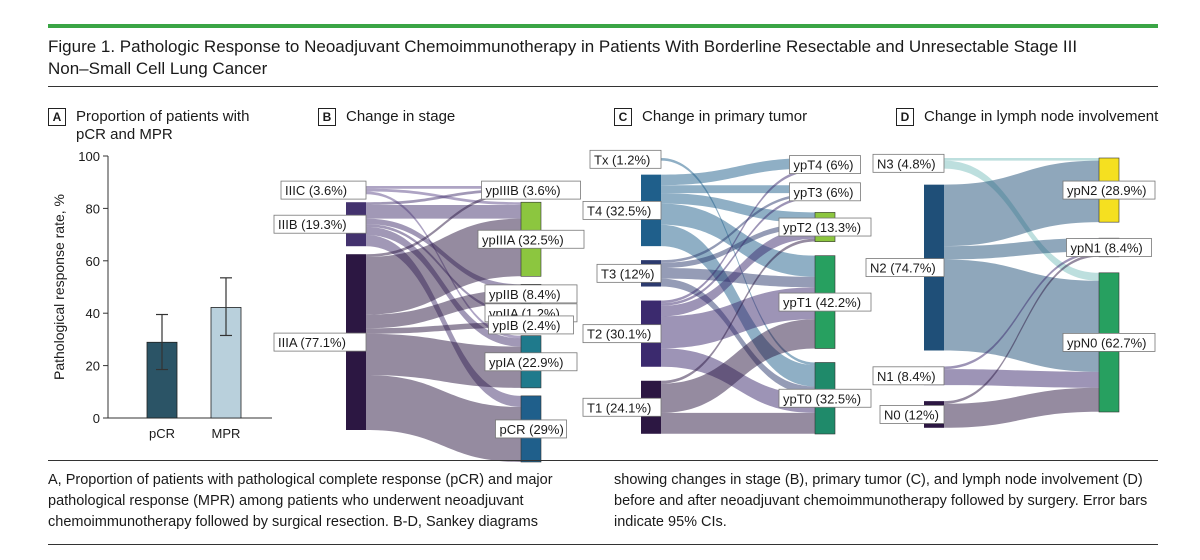 This screenshot has height=560, width=1200. I want to click on sankey-label-B-right-1: ypIIIA (32.5%), so click(523, 239).